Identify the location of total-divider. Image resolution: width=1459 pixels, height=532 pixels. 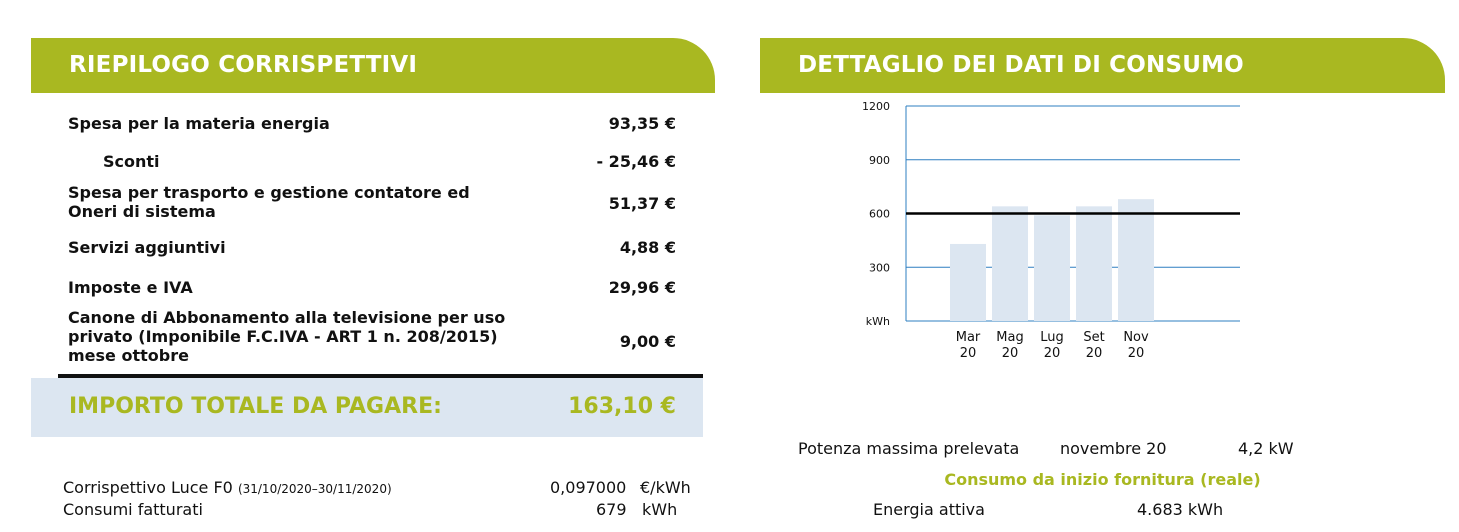
(380, 376).